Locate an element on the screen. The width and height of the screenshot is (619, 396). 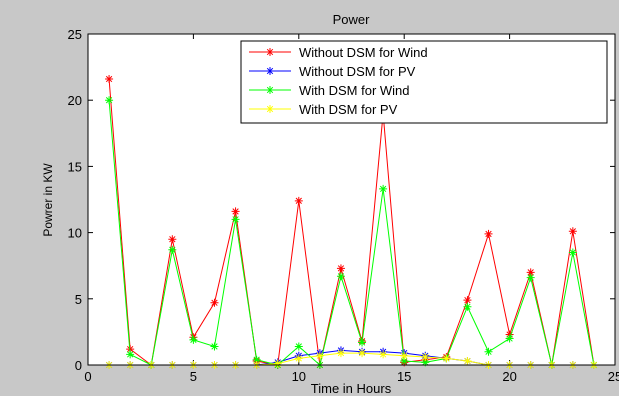
legend-item: With DSM for PV is located at coordinates (323, 109).